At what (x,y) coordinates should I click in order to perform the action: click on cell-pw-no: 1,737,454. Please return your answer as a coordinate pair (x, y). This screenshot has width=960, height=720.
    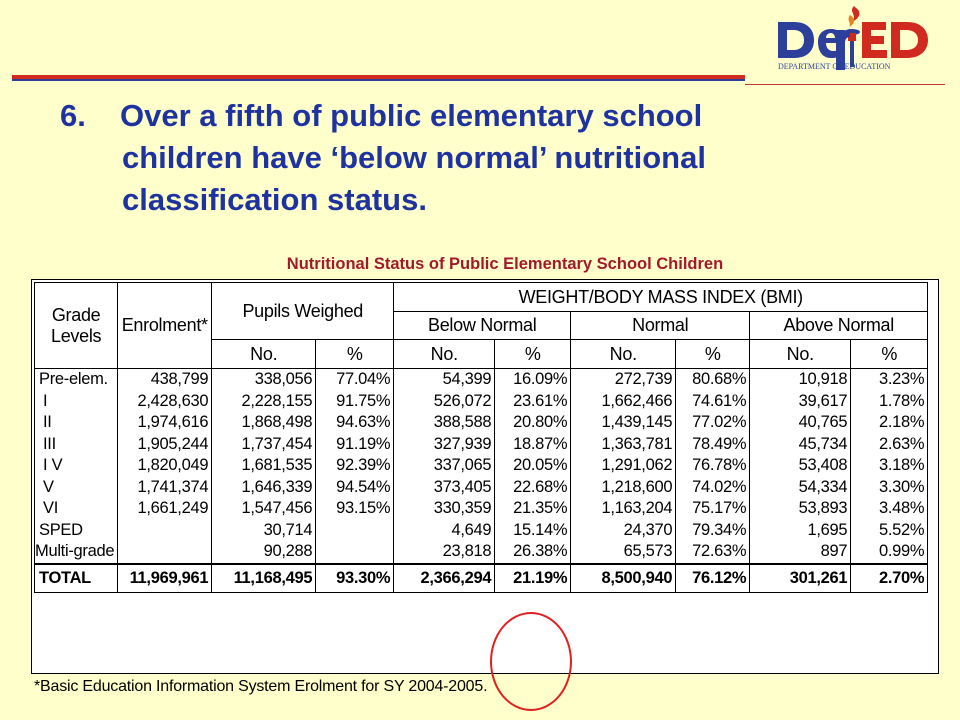
    Looking at the image, I should click on (264, 444).